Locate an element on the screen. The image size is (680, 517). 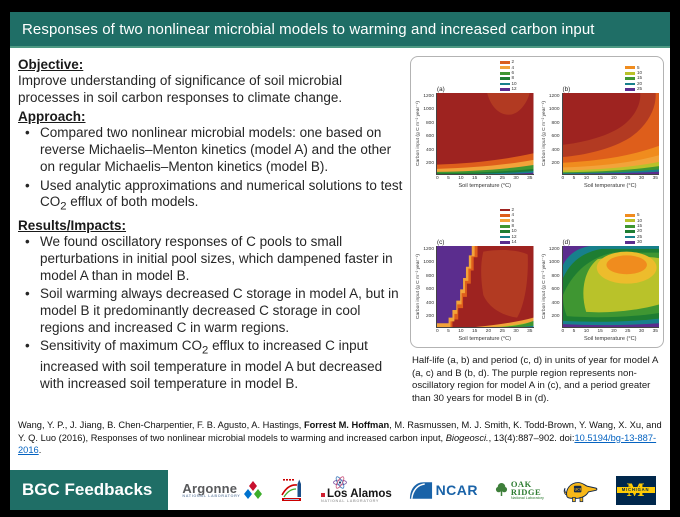
panel-label: (d) is located at coordinates (566, 242).